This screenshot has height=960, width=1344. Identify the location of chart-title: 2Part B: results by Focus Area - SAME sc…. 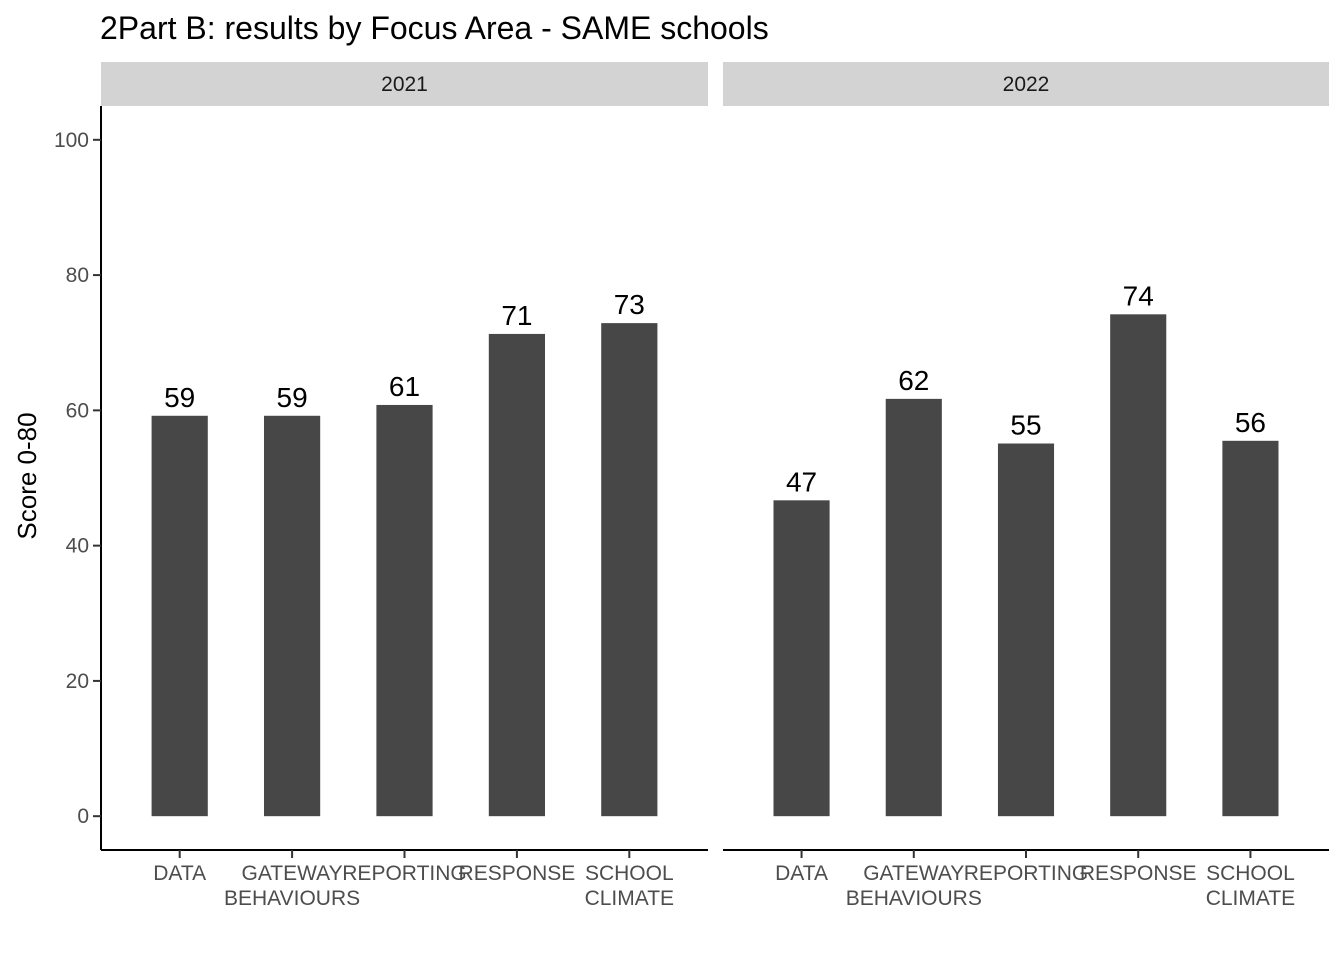
(434, 28).